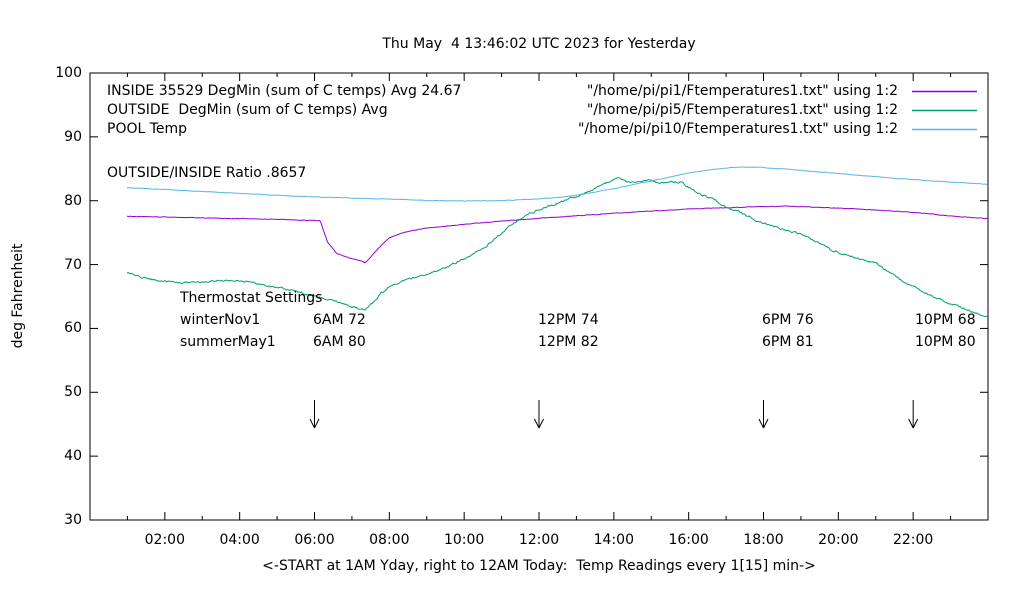 This screenshot has width=1020, height=600. What do you see at coordinates (73, 136) in the screenshot?
I see `y-tick-label: 90` at bounding box center [73, 136].